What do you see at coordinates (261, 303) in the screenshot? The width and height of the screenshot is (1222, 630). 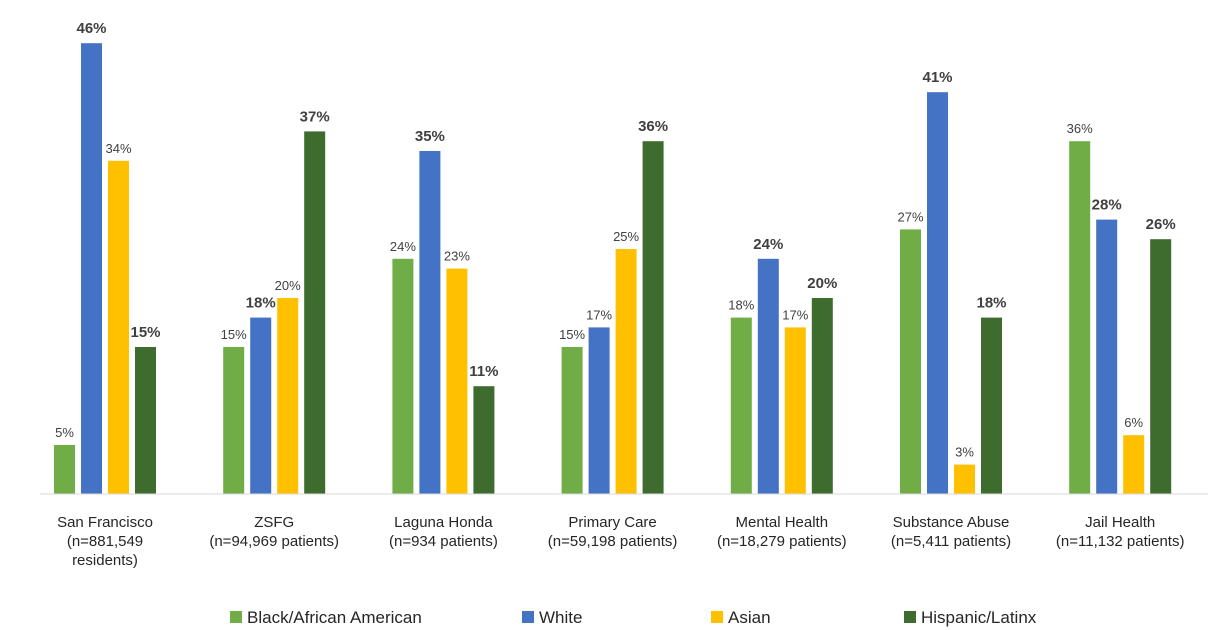 I see `data-label-1-1: 18%` at bounding box center [261, 303].